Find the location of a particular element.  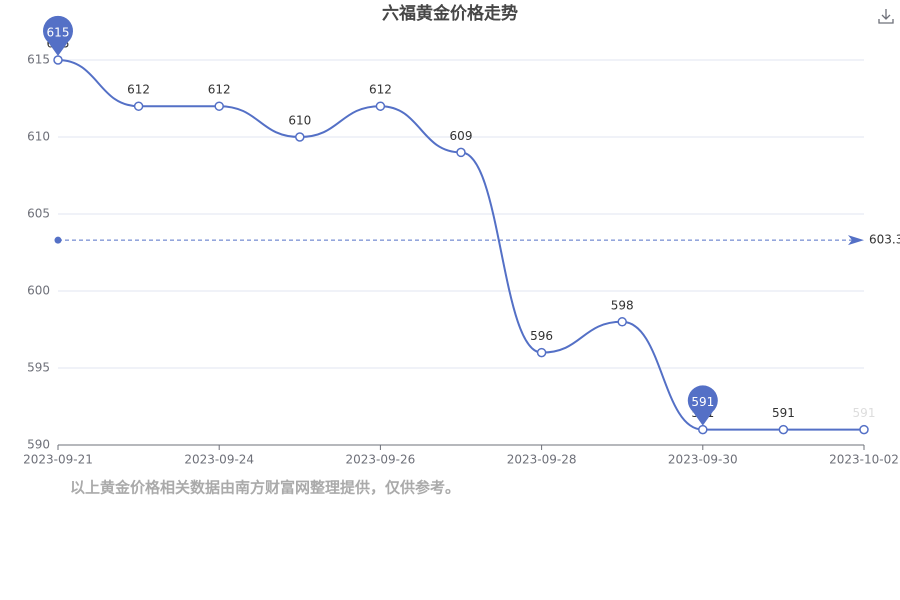

y-tick-label: 595 is located at coordinates (38, 368).